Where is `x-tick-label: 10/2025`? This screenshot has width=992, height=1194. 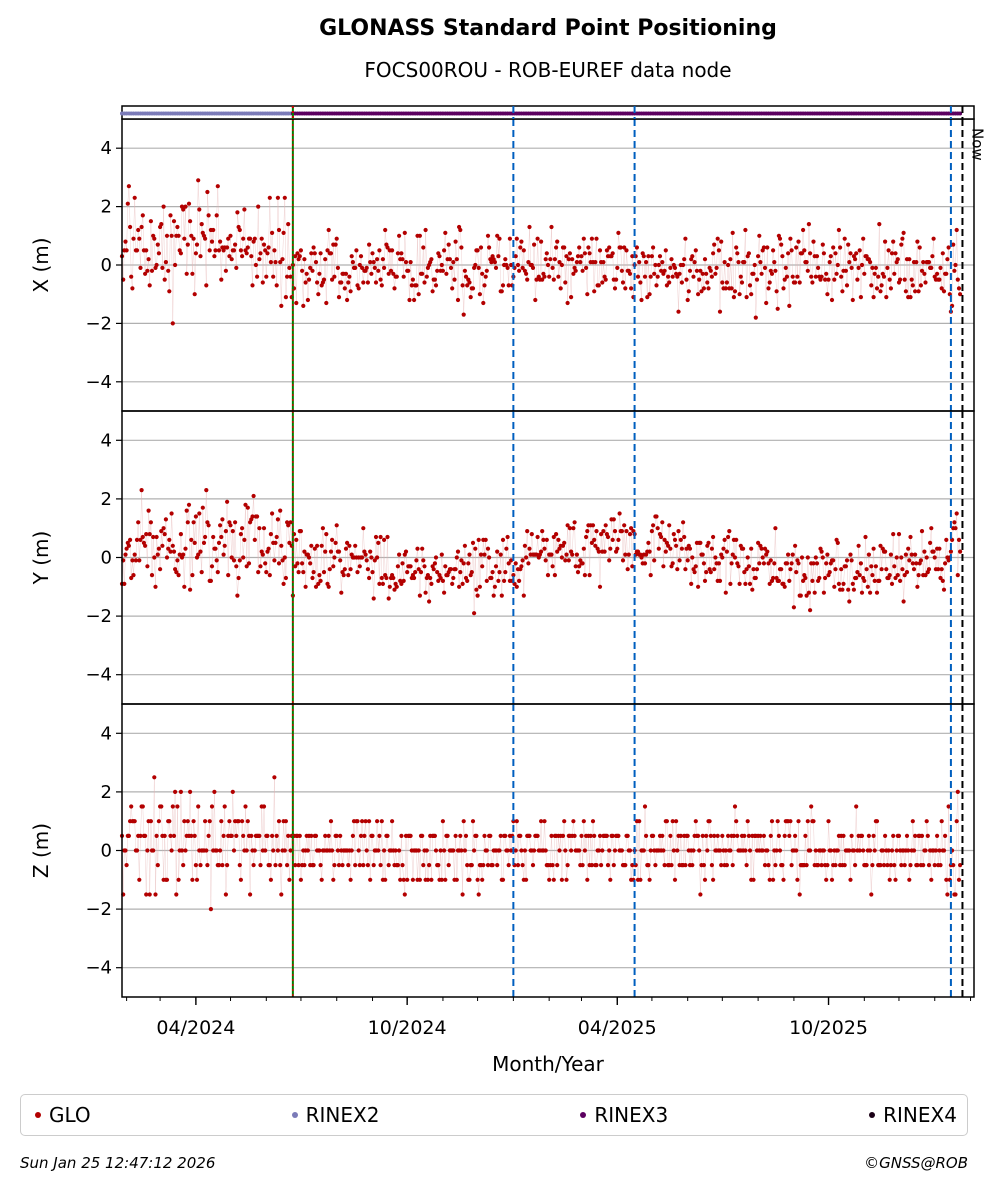
x-tick-label: 10/2025 is located at coordinates (828, 1028).